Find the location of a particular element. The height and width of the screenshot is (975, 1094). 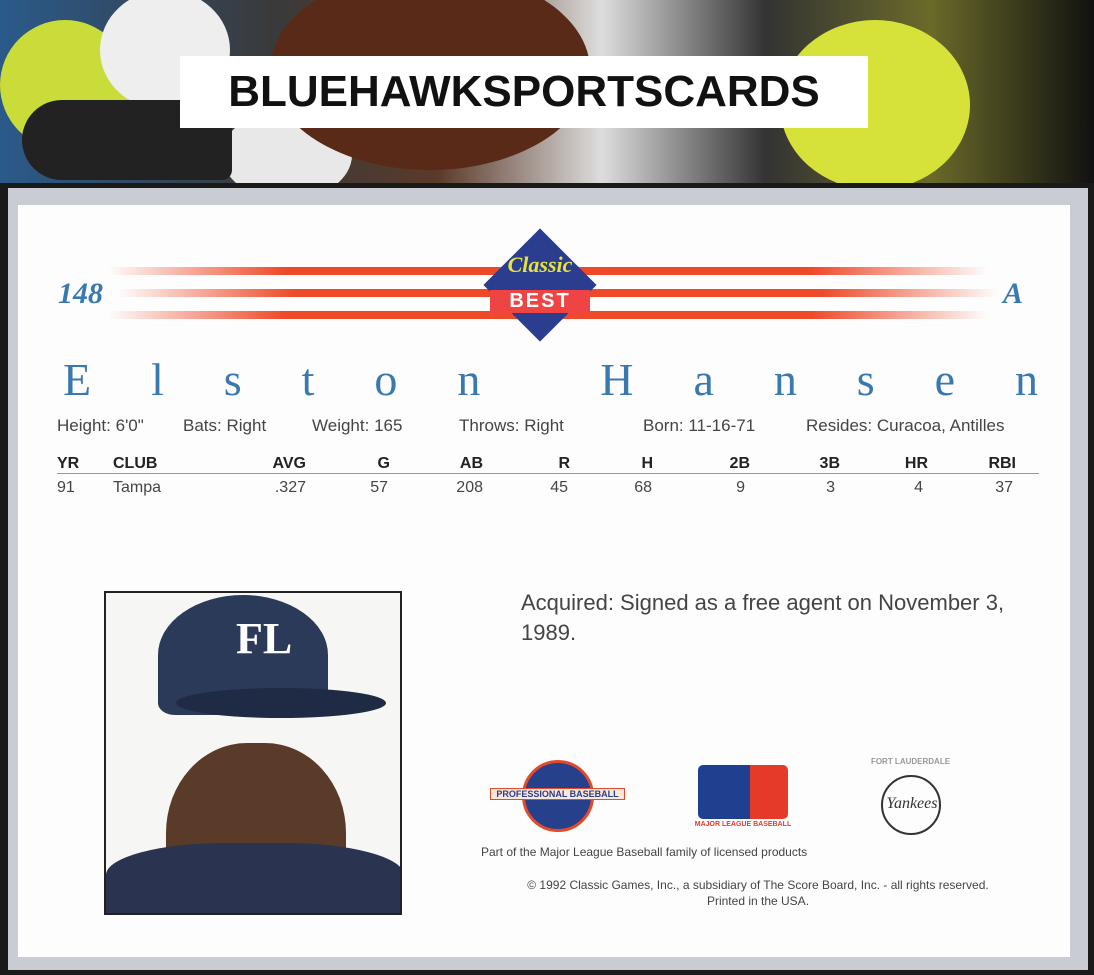

text-label: 68 is located at coordinates (643, 487).